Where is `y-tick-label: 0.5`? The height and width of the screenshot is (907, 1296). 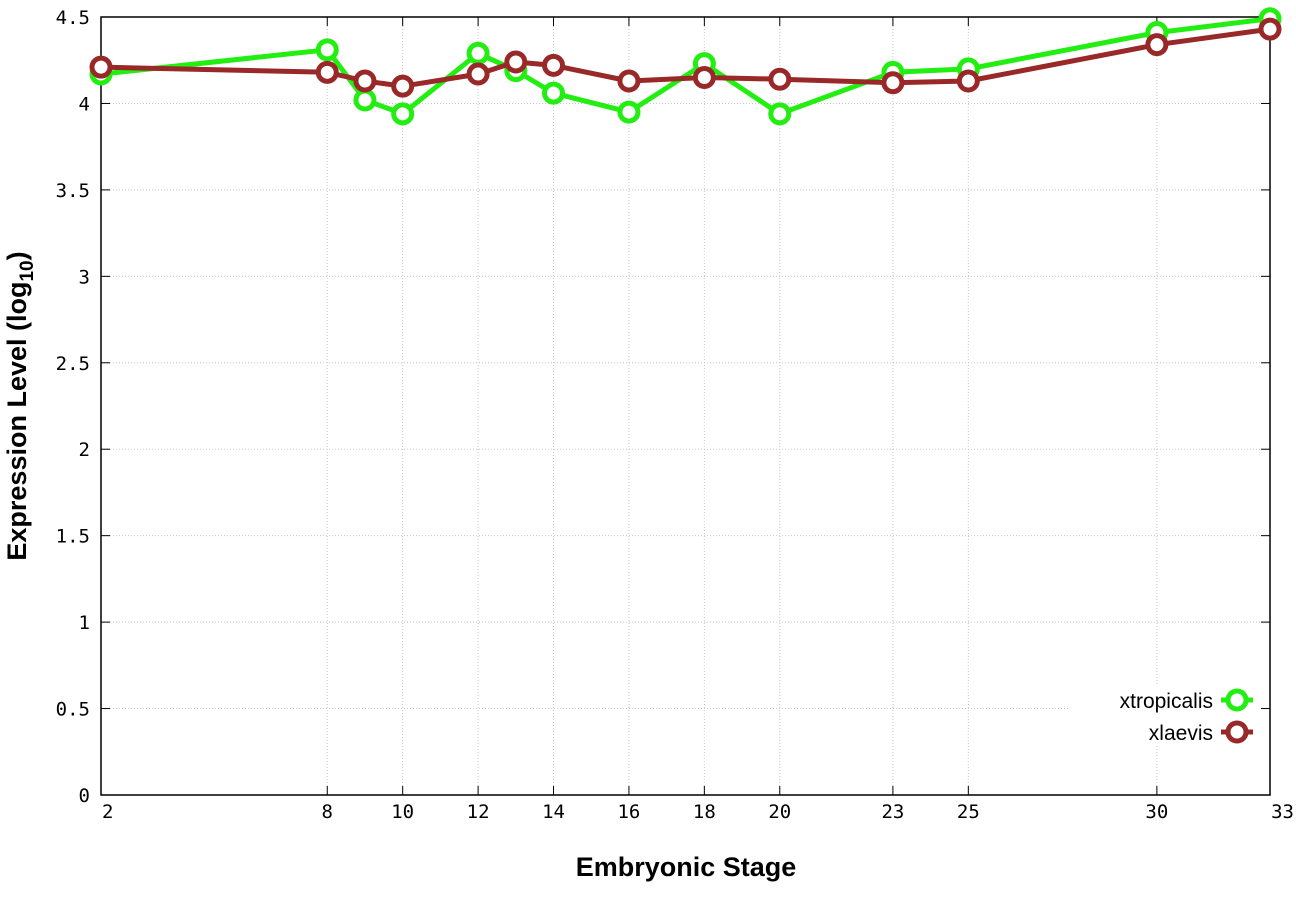
y-tick-label: 0.5 is located at coordinates (73, 710).